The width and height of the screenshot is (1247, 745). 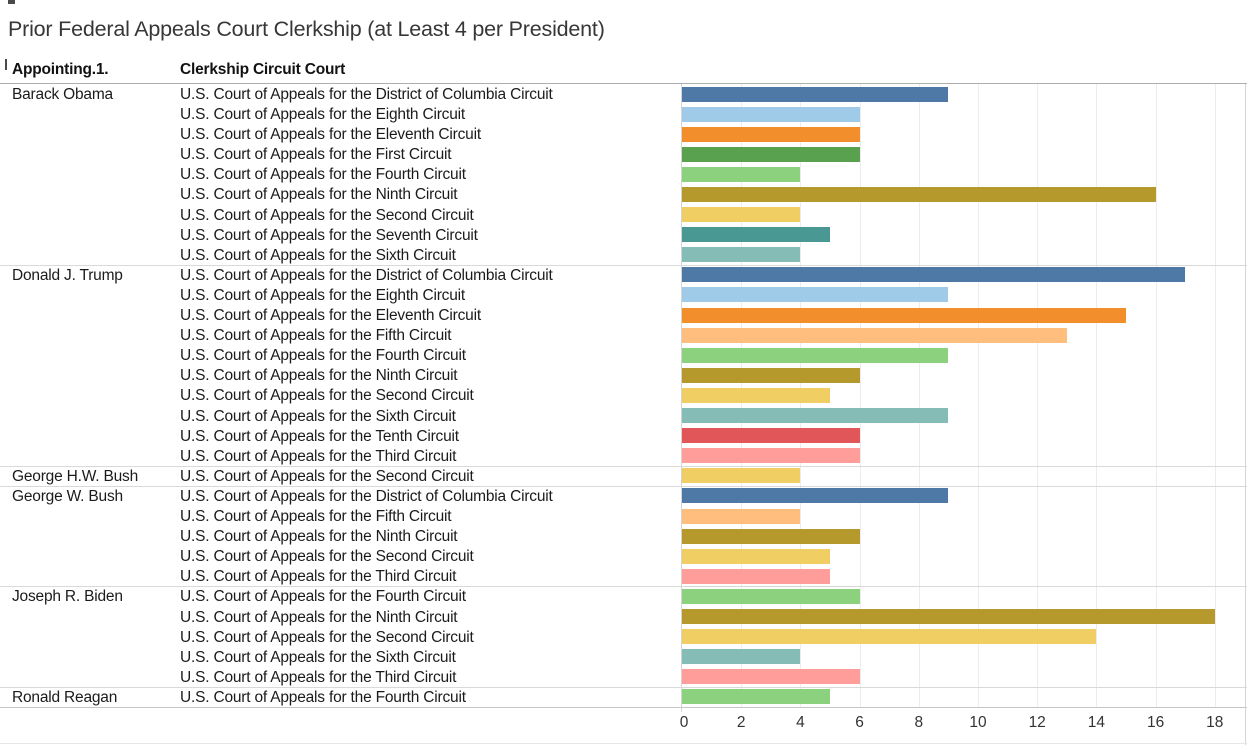 What do you see at coordinates (741, 722) in the screenshot?
I see `x-tick-label-2: 2` at bounding box center [741, 722].